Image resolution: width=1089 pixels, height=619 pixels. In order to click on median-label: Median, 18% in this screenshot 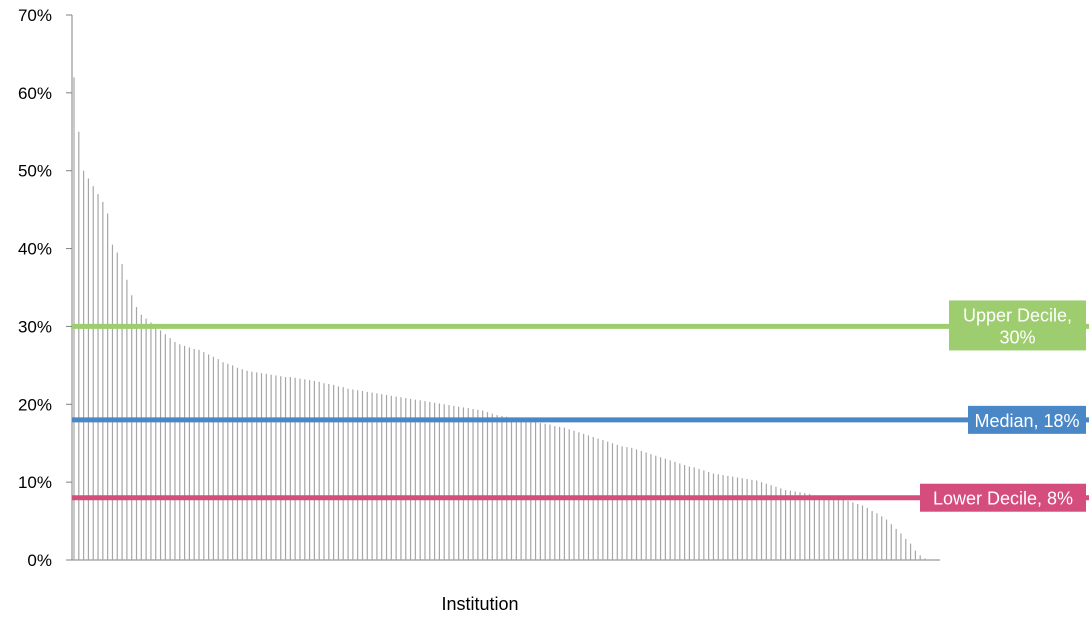, I will do `click(1026, 421)`.